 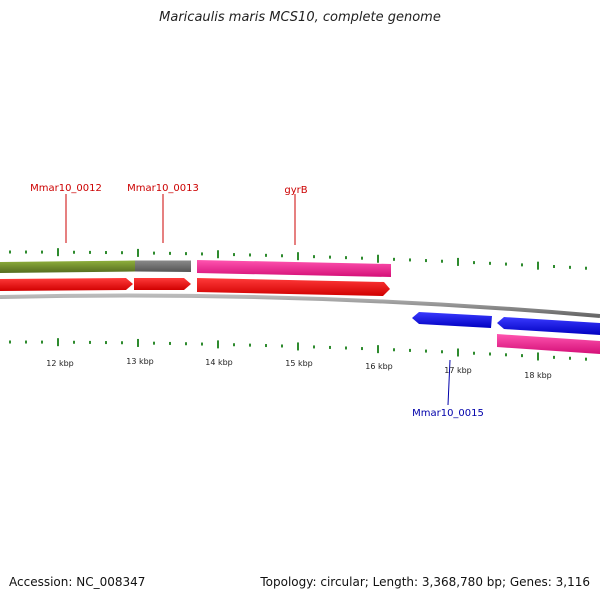 What do you see at coordinates (538, 375) in the screenshot?
I see `scale-label-18kbp: 18 kbp` at bounding box center [538, 375].